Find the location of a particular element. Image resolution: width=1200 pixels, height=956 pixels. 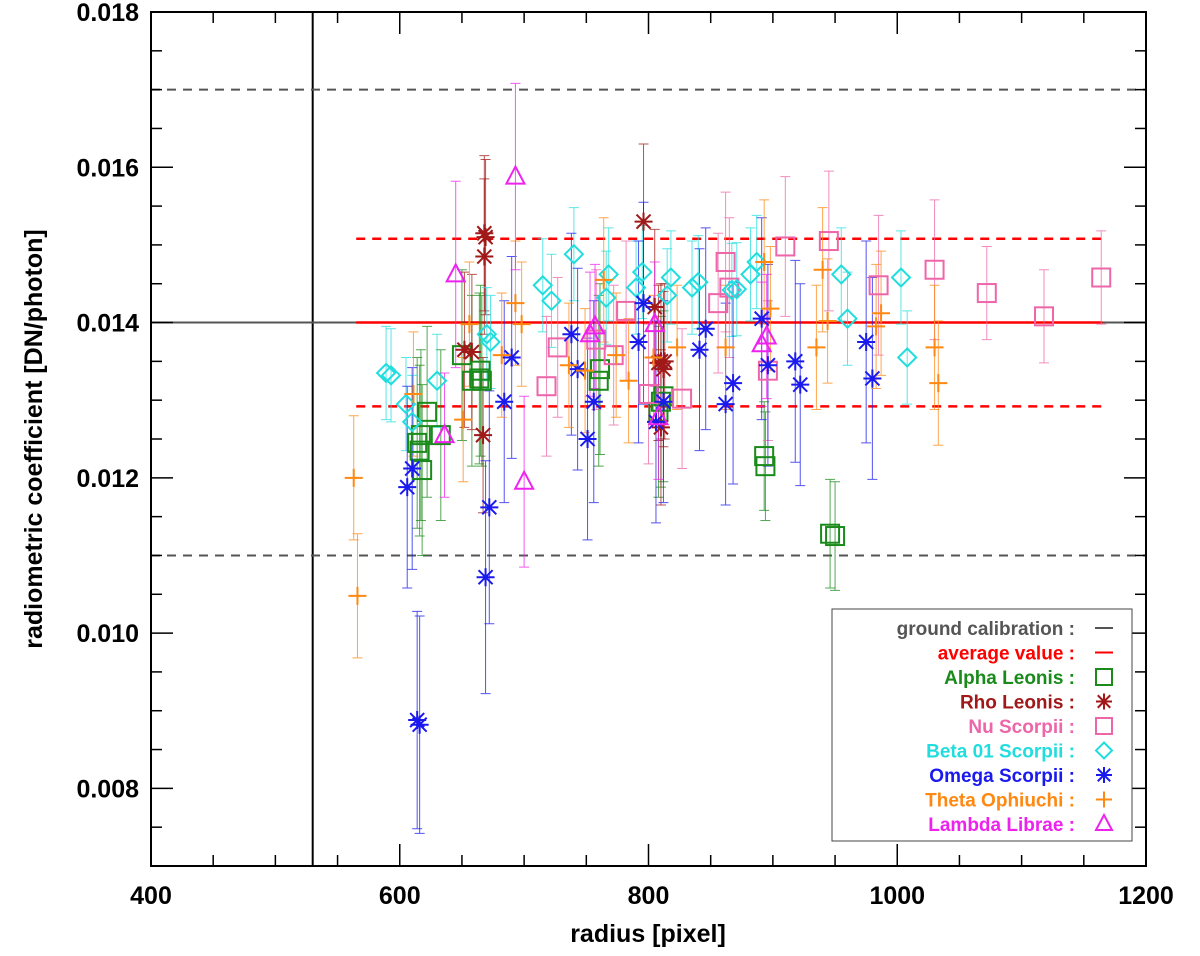

legend-label: Rho Leonis : is located at coordinates (1017, 703).